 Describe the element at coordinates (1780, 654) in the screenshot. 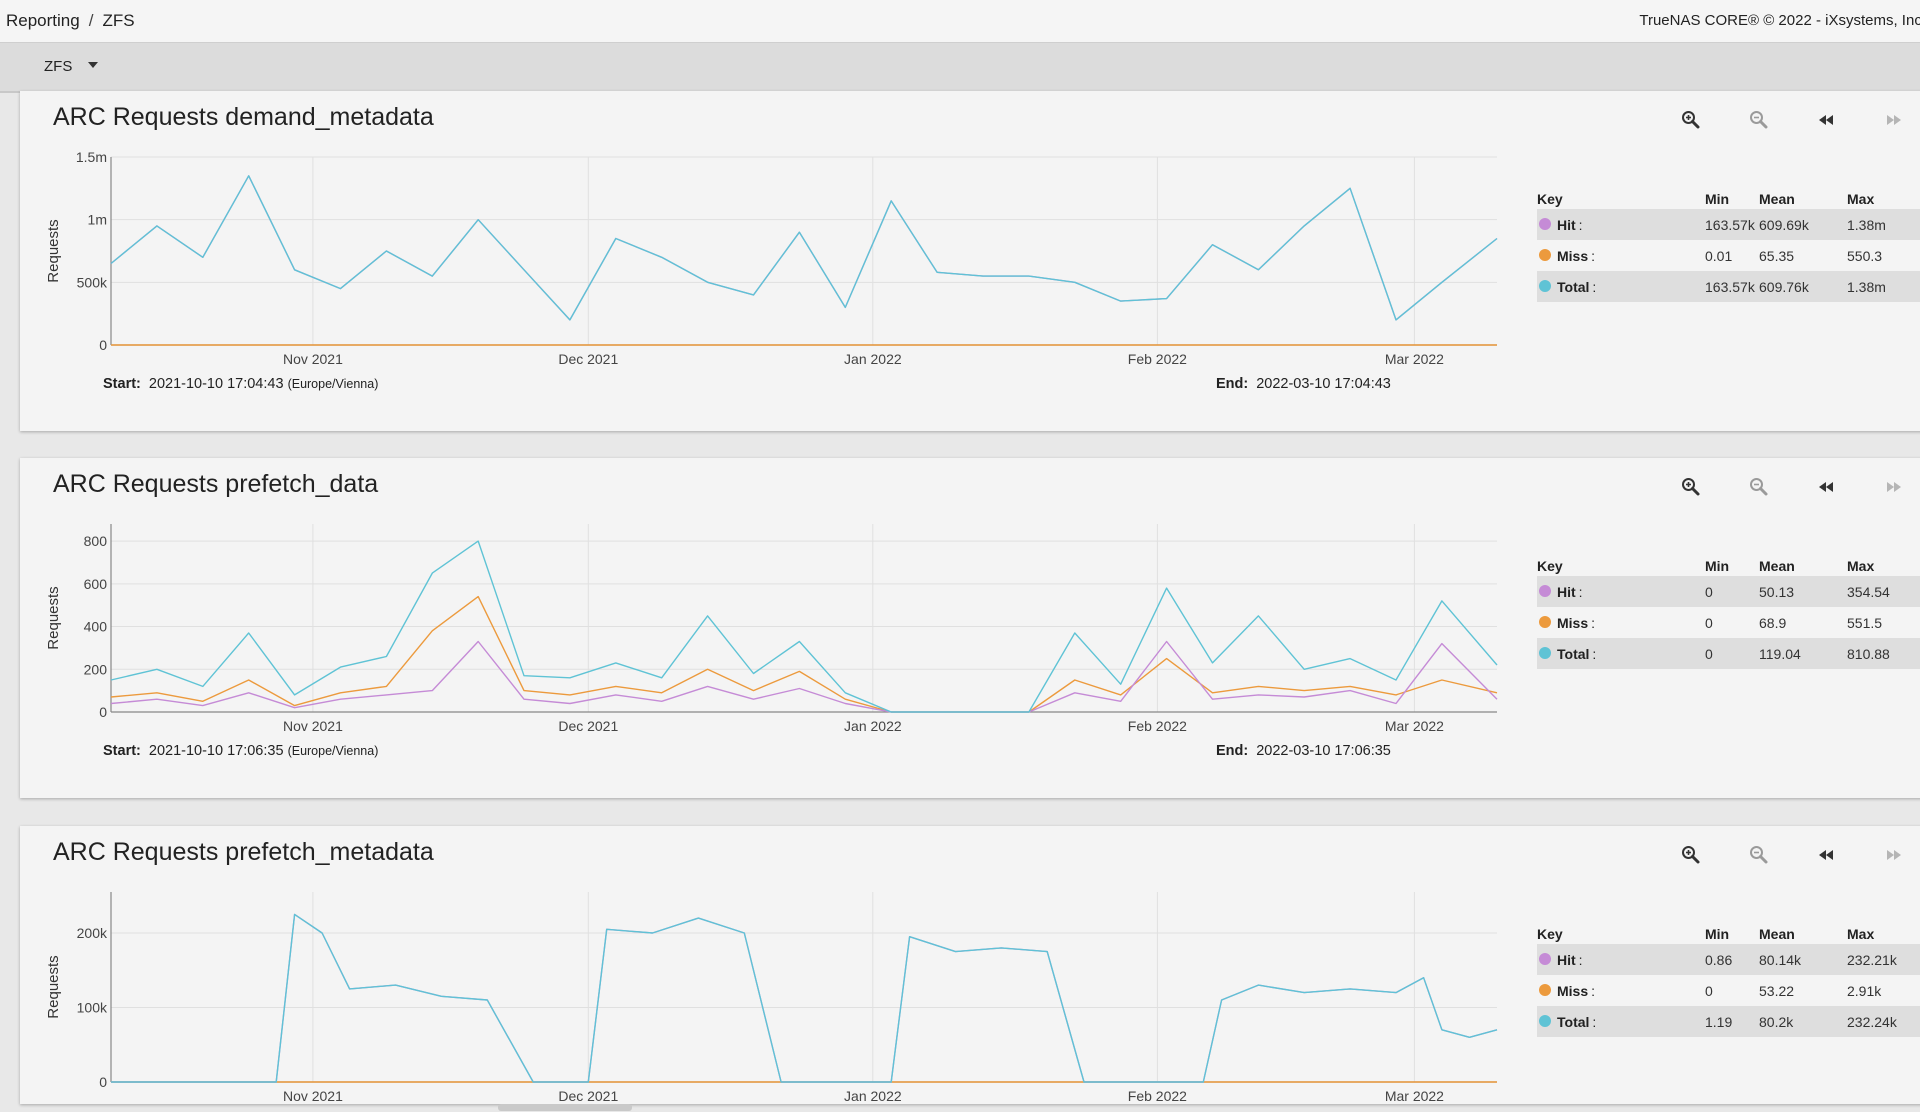

I see `total-mean: 119.04` at that location.